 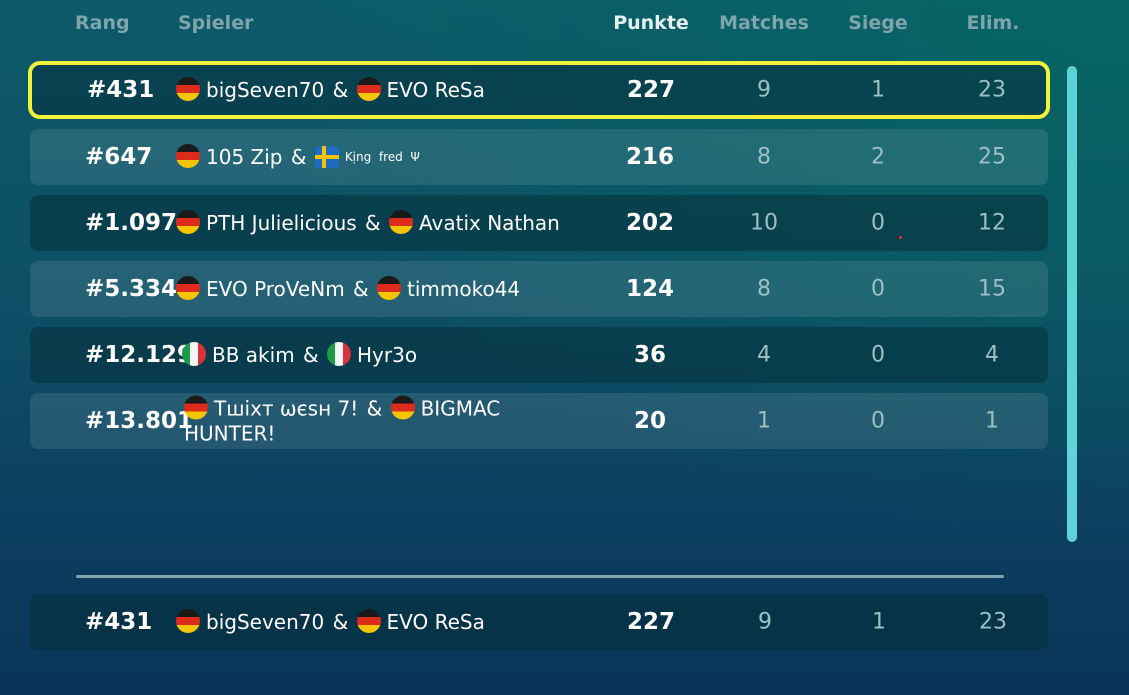 I want to click on column-header-matches: Matches, so click(x=764, y=23).